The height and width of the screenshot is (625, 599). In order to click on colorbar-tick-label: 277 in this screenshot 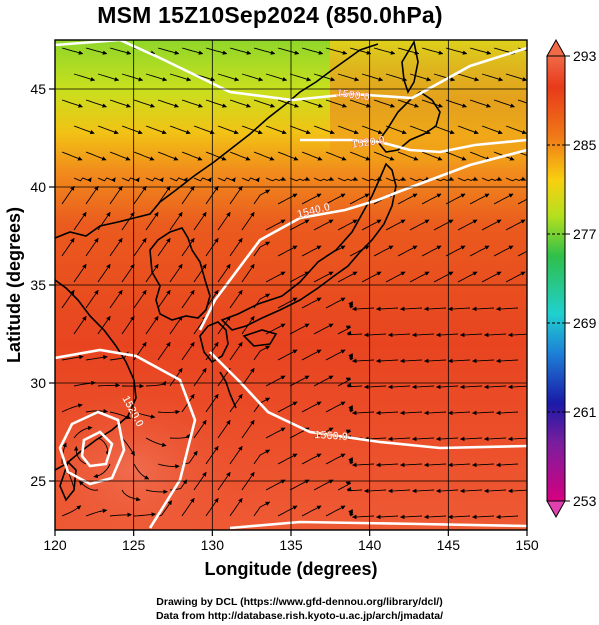, I will do `click(585, 234)`.